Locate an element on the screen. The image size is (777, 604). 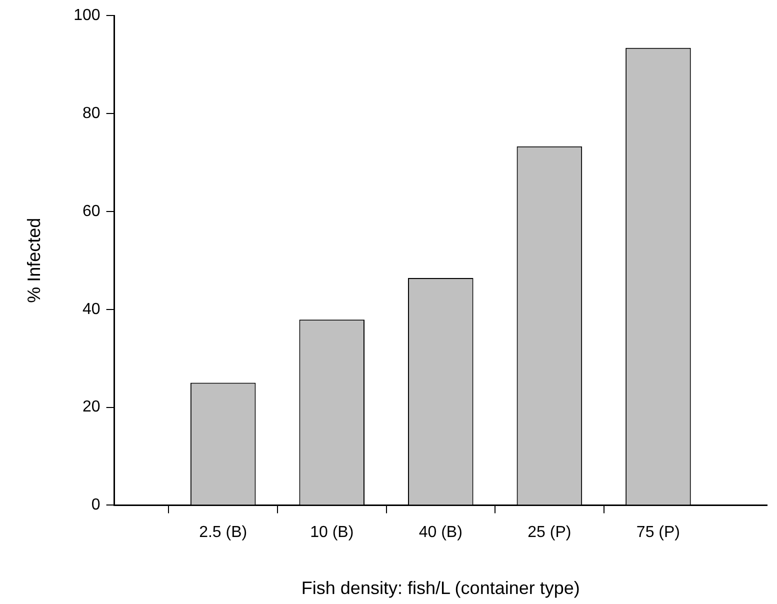
y-tick-label: 80 is located at coordinates (91, 113).